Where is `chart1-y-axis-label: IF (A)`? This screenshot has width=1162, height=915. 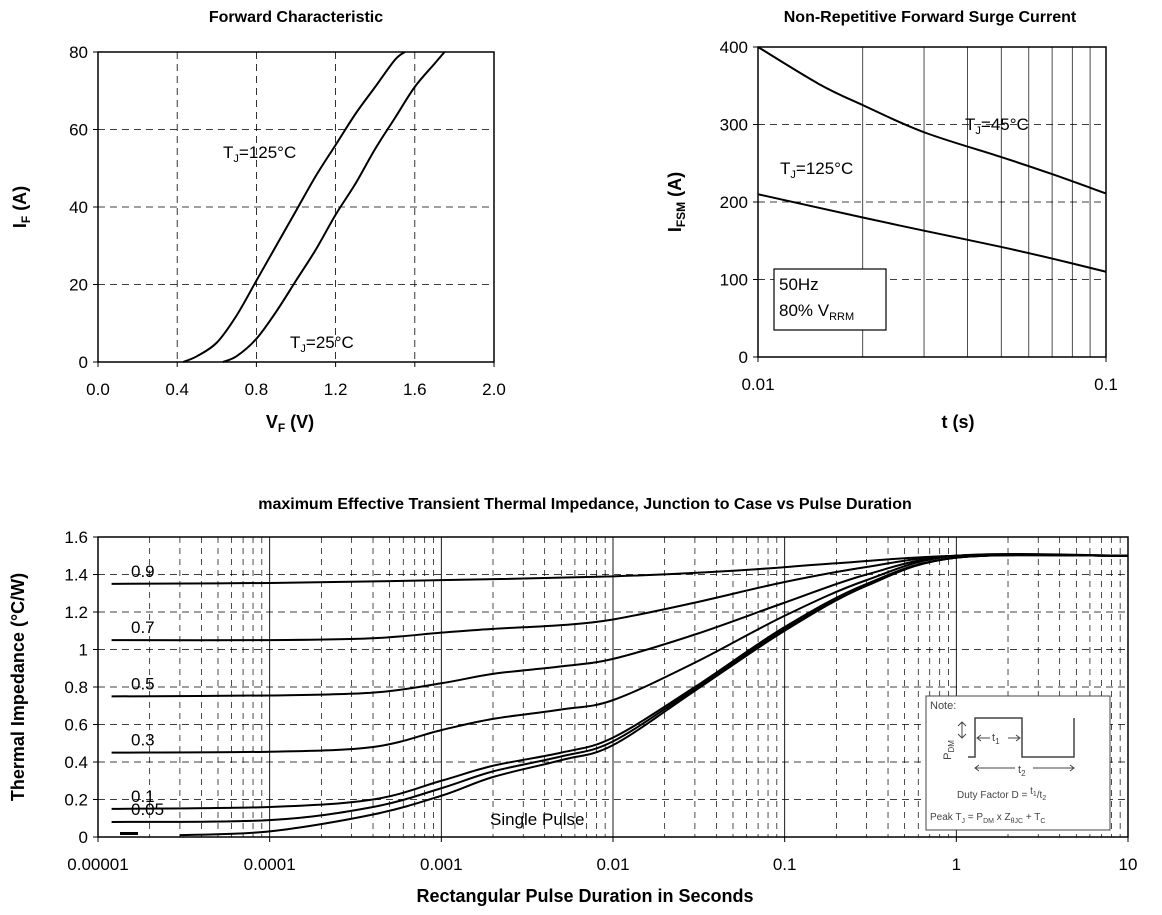
chart1-y-axis-label: IF (A) is located at coordinates (21, 207).